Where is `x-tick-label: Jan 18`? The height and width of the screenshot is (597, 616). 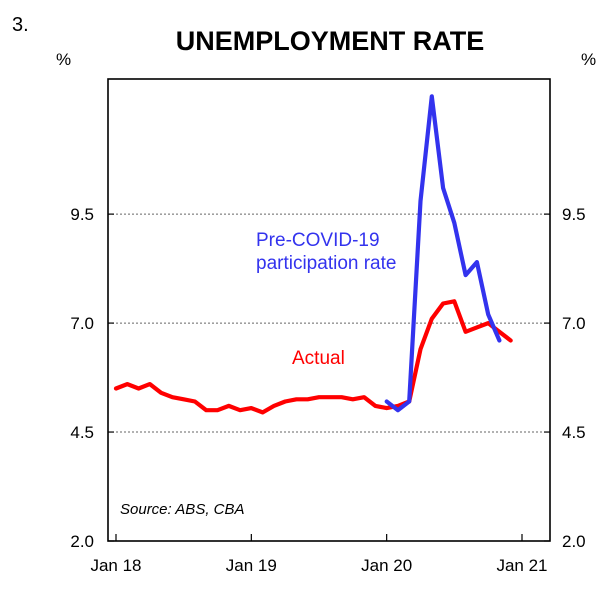 x-tick-label: Jan 18 is located at coordinates (115, 565).